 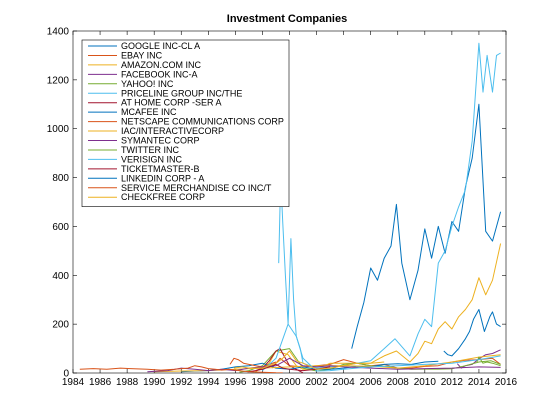 I want to click on series-line-mcafee-inc, so click(x=310, y=366).